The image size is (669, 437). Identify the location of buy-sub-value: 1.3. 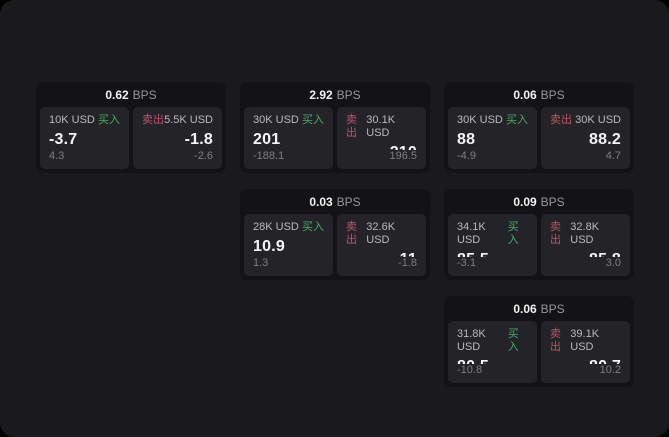
(261, 263).